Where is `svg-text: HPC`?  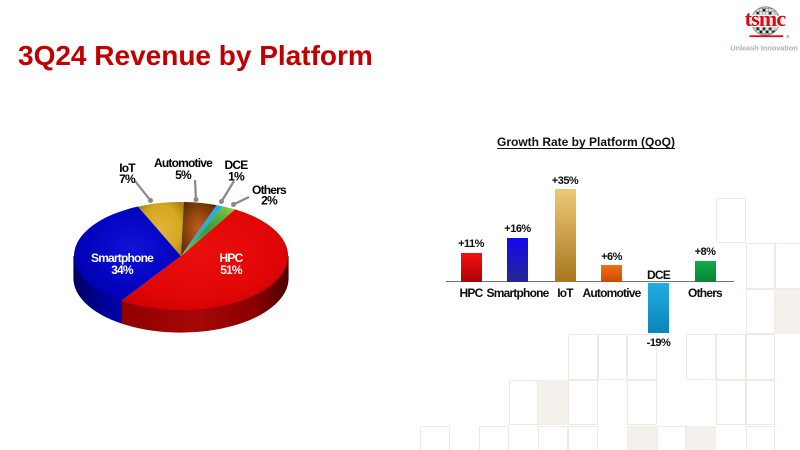 svg-text: HPC is located at coordinates (232, 258).